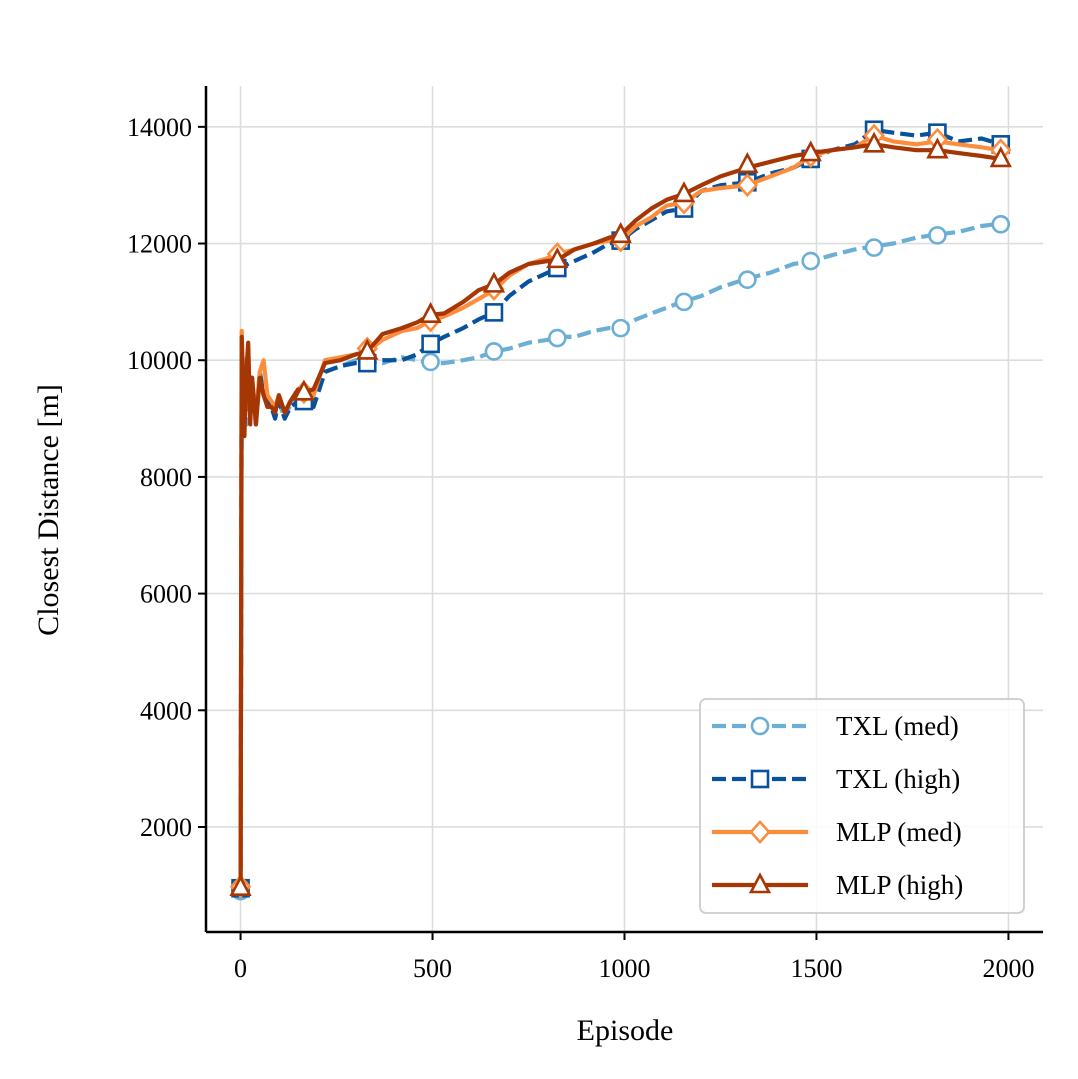  I want to click on y-tick-label: 2000, so click(166, 827).